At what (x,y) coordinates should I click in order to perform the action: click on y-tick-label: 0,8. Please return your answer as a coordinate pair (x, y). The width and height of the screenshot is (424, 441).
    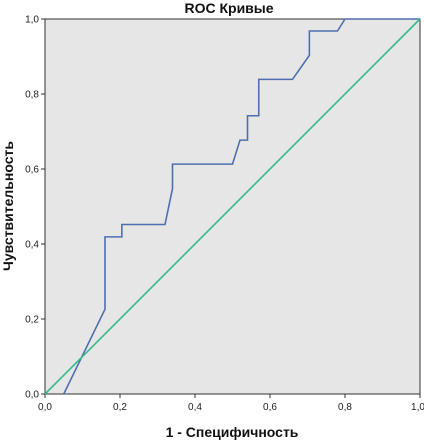
    Looking at the image, I should click on (32, 95).